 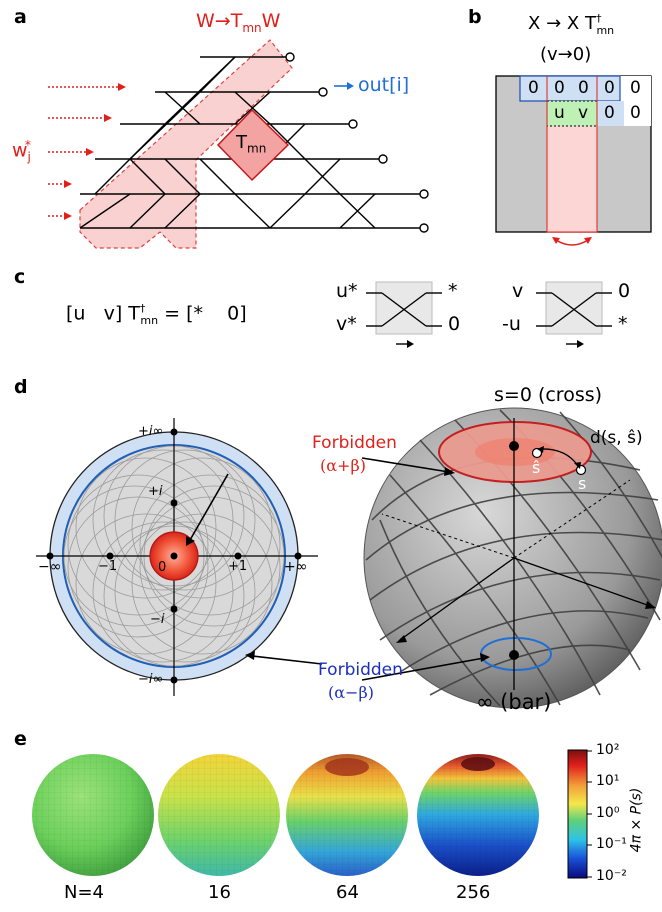 What do you see at coordinates (157, 619) in the screenshot?
I see `tick-minus-i: −i` at bounding box center [157, 619].